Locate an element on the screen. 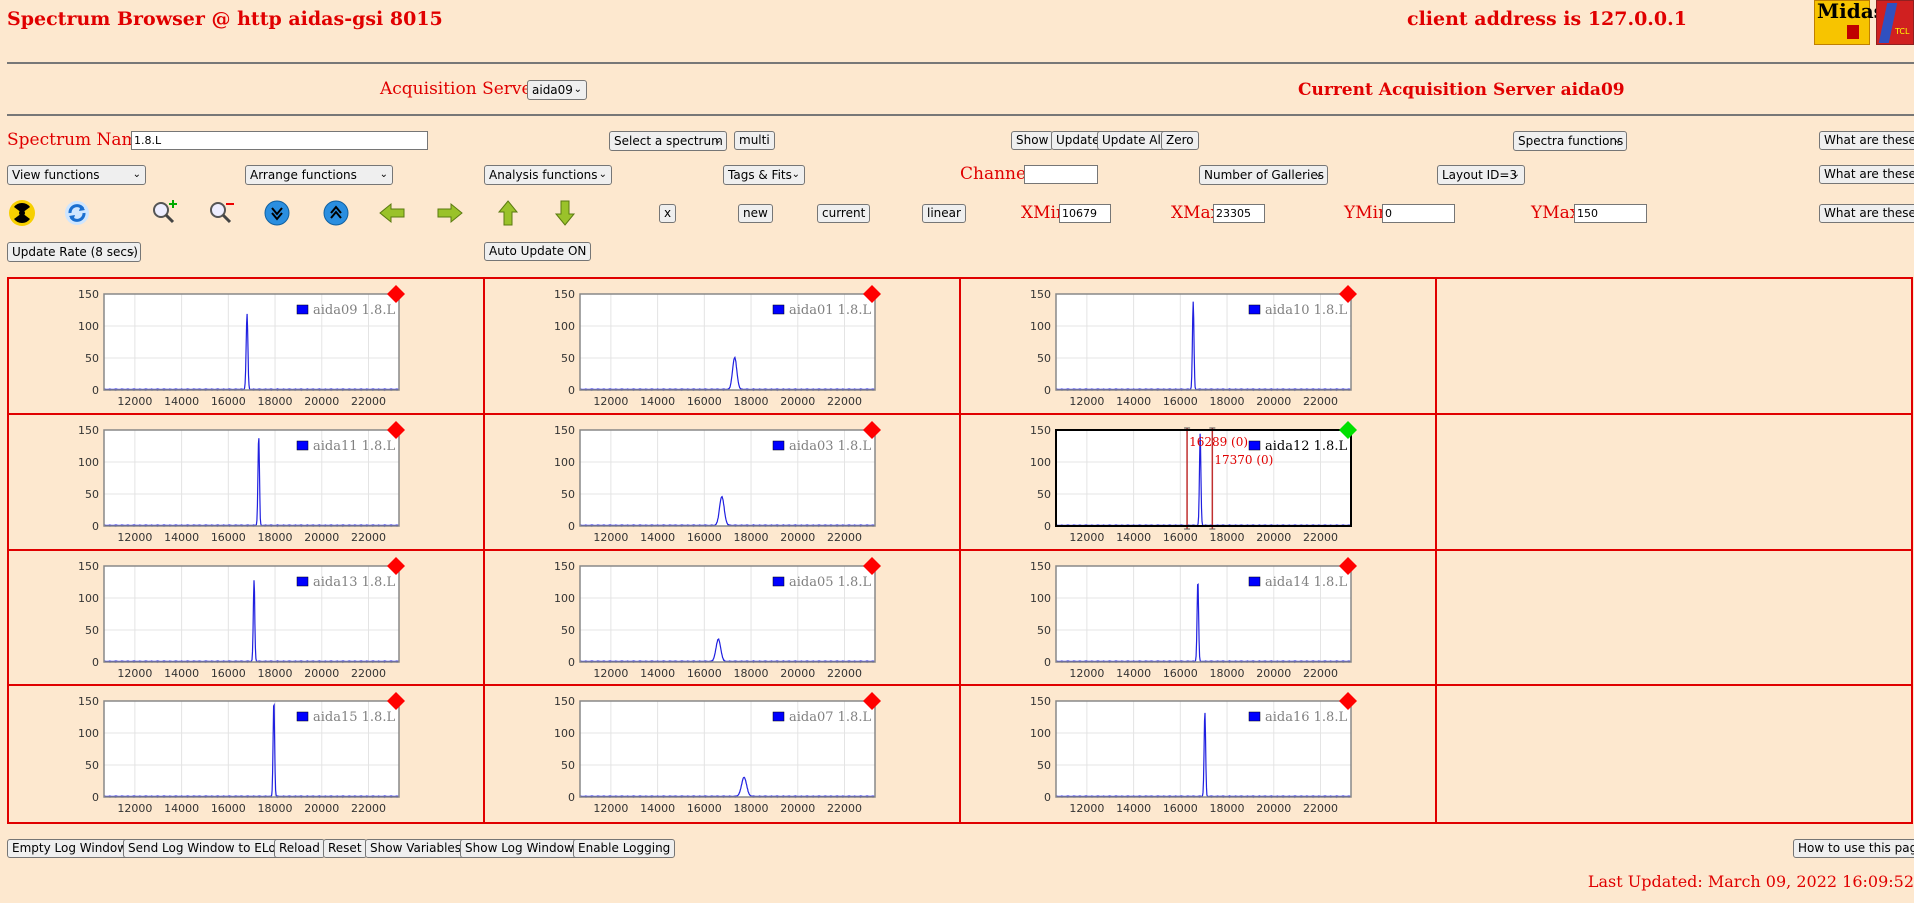  scale-up-icon is located at coordinates (336, 213).